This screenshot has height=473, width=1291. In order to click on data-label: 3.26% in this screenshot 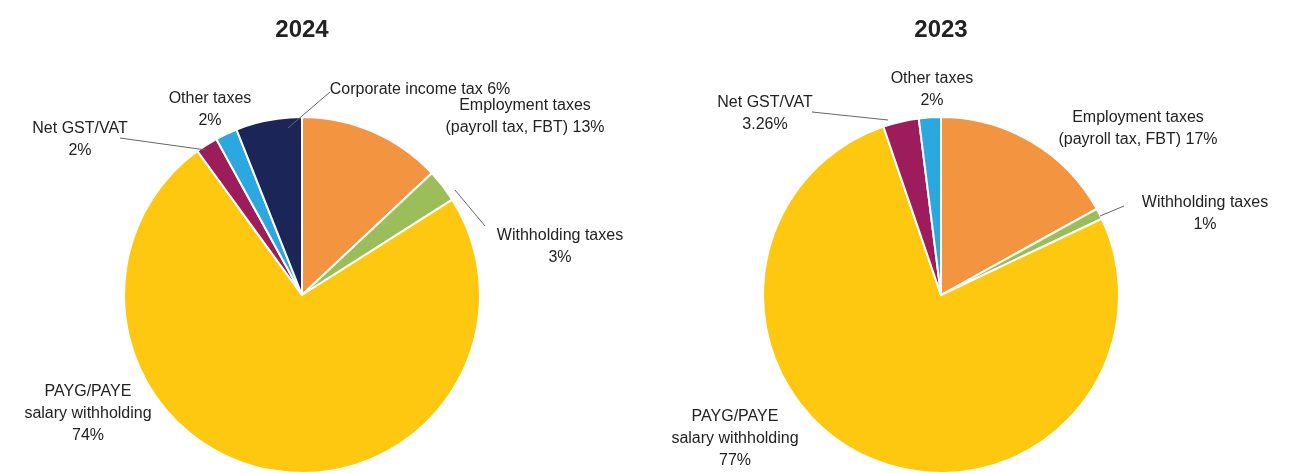, I will do `click(765, 123)`.